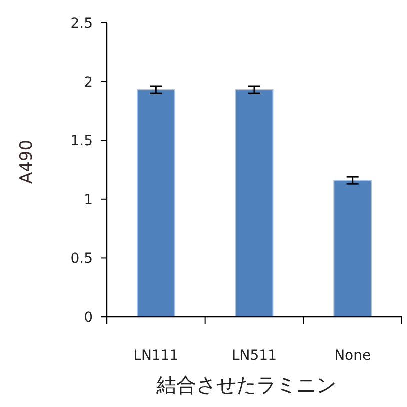 This screenshot has height=407, width=407. I want to click on y-tick-label: 1.5, so click(81, 142).